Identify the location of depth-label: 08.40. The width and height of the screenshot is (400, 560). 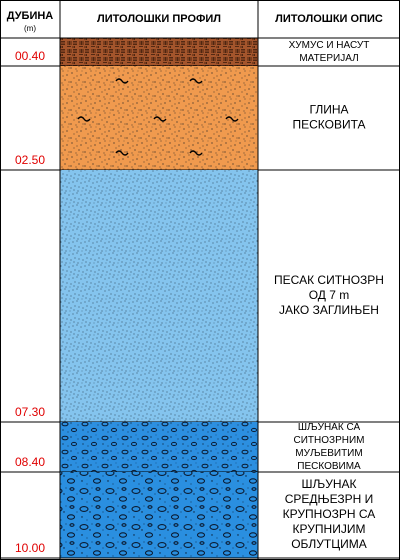
(30, 462).